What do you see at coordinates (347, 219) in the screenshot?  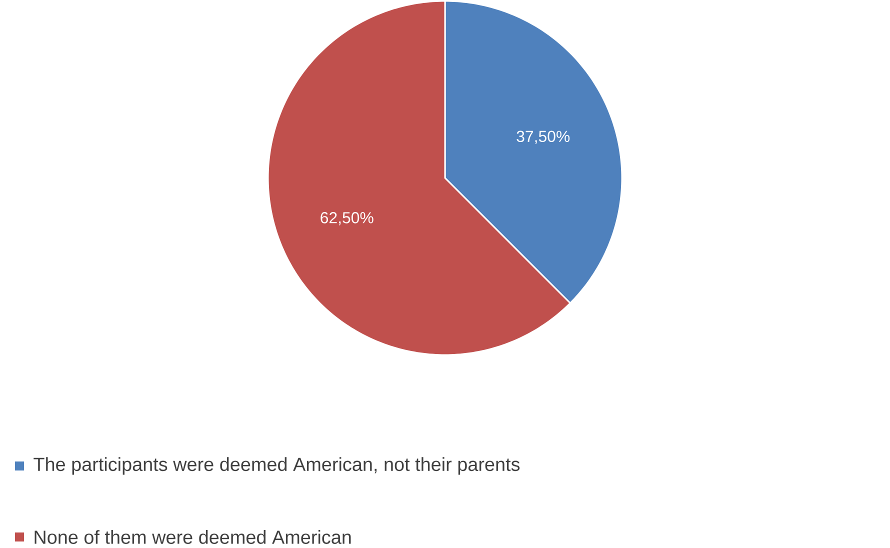 I see `data-label: 62,50%` at bounding box center [347, 219].